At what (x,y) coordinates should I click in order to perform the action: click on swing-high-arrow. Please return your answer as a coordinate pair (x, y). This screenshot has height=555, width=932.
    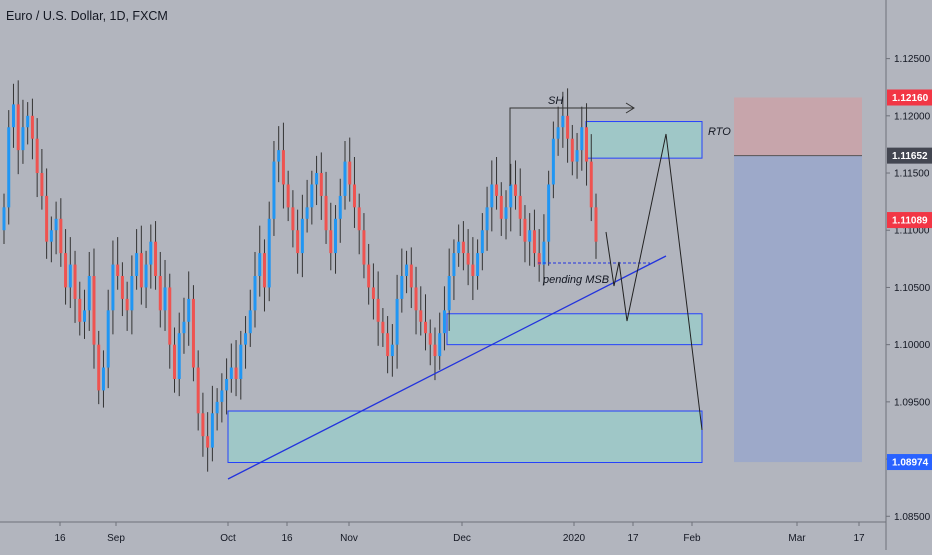
    Looking at the image, I should click on (630, 108).